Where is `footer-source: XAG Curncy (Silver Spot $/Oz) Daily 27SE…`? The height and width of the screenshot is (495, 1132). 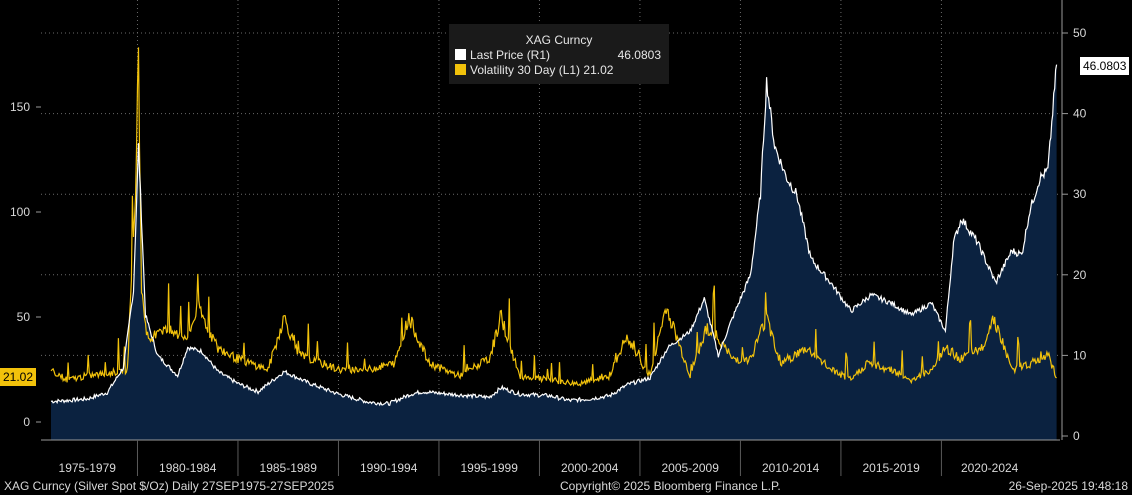
footer-source: XAG Curncy (Silver Spot $/Oz) Daily 27SE… is located at coordinates (169, 486).